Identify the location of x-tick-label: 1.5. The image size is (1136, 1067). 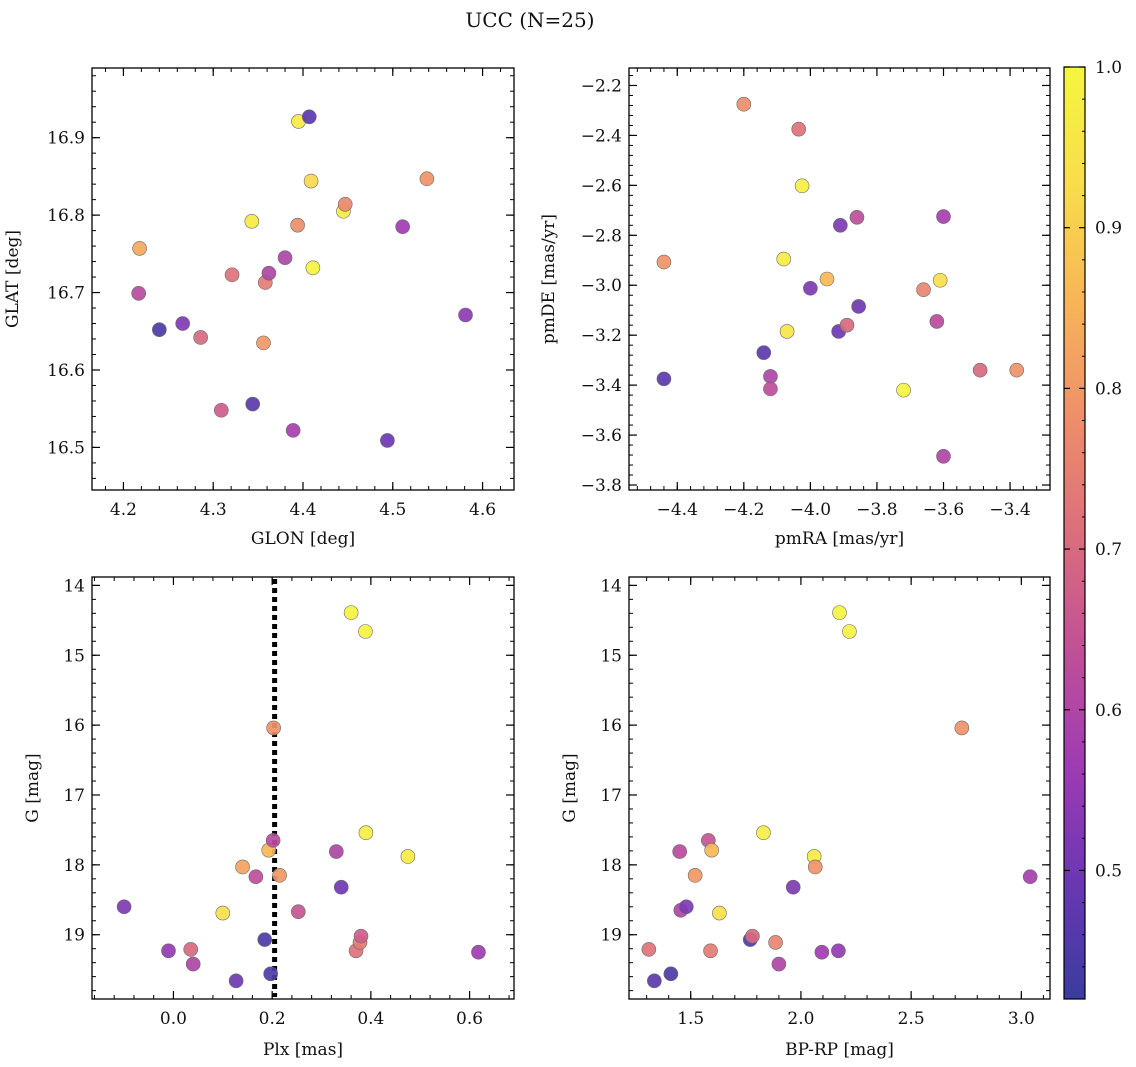
(690, 1019).